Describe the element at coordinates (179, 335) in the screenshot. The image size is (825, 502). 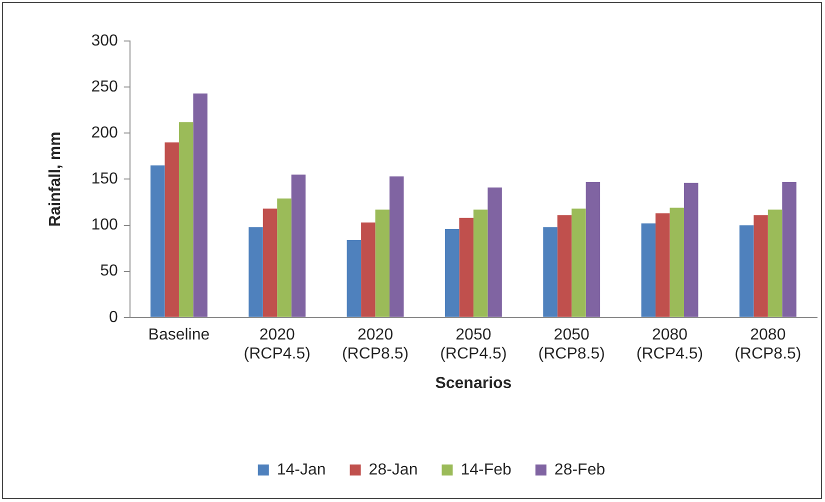
I see `x-tick-label: Baseline` at that location.